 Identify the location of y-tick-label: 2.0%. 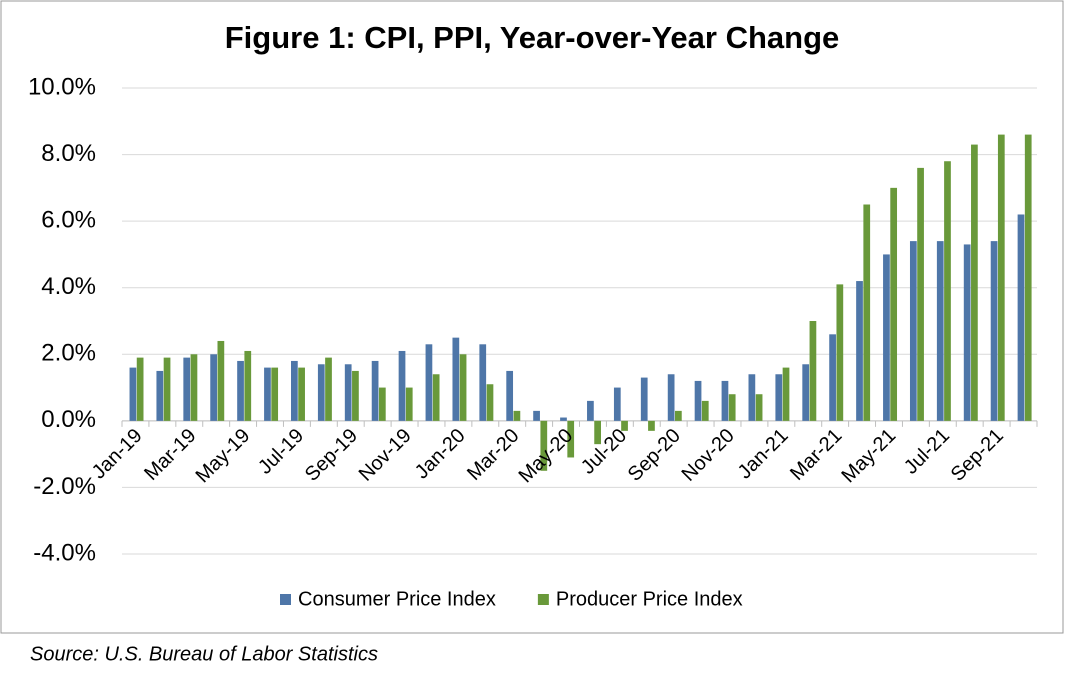
(68, 353).